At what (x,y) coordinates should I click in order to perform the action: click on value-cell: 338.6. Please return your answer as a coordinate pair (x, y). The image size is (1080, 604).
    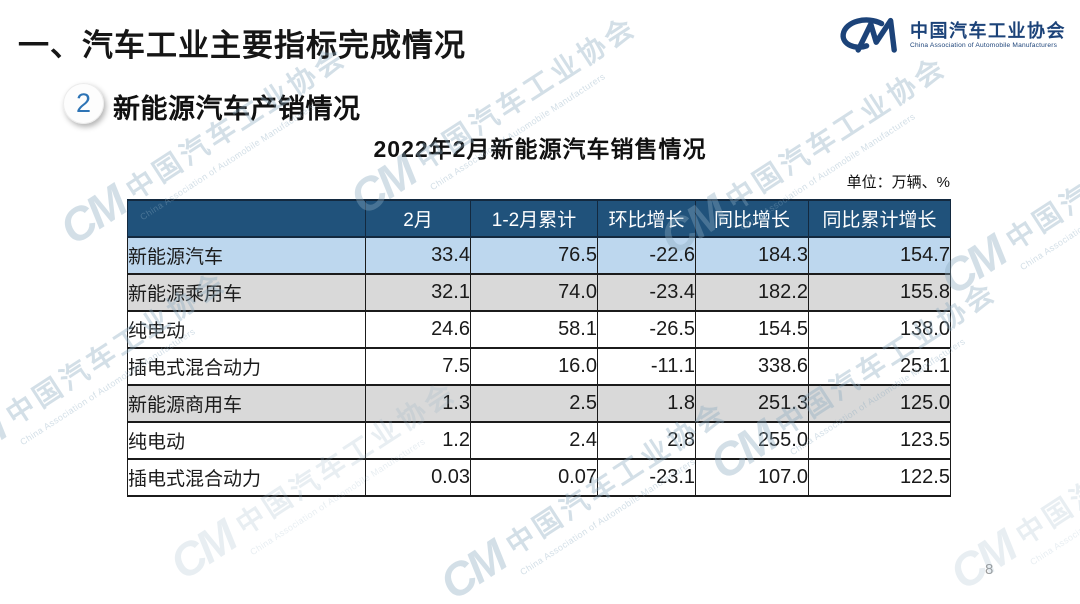
    Looking at the image, I should click on (752, 366).